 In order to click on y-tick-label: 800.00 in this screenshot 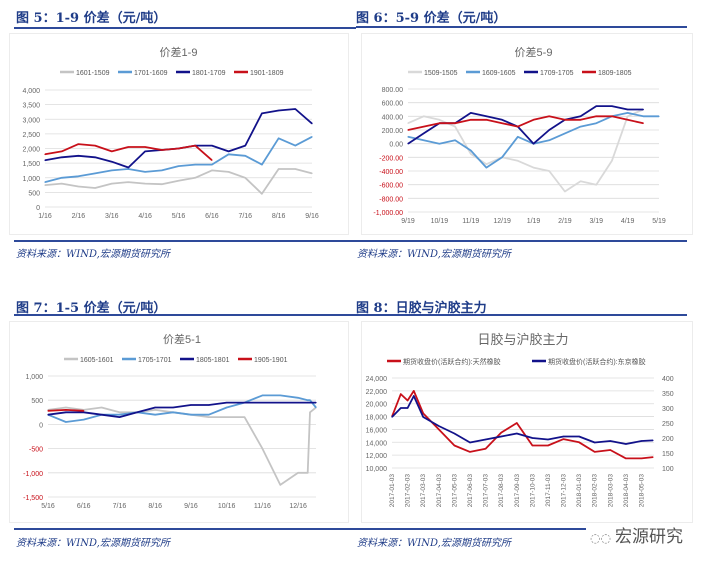, I will do `click(393, 90)`.